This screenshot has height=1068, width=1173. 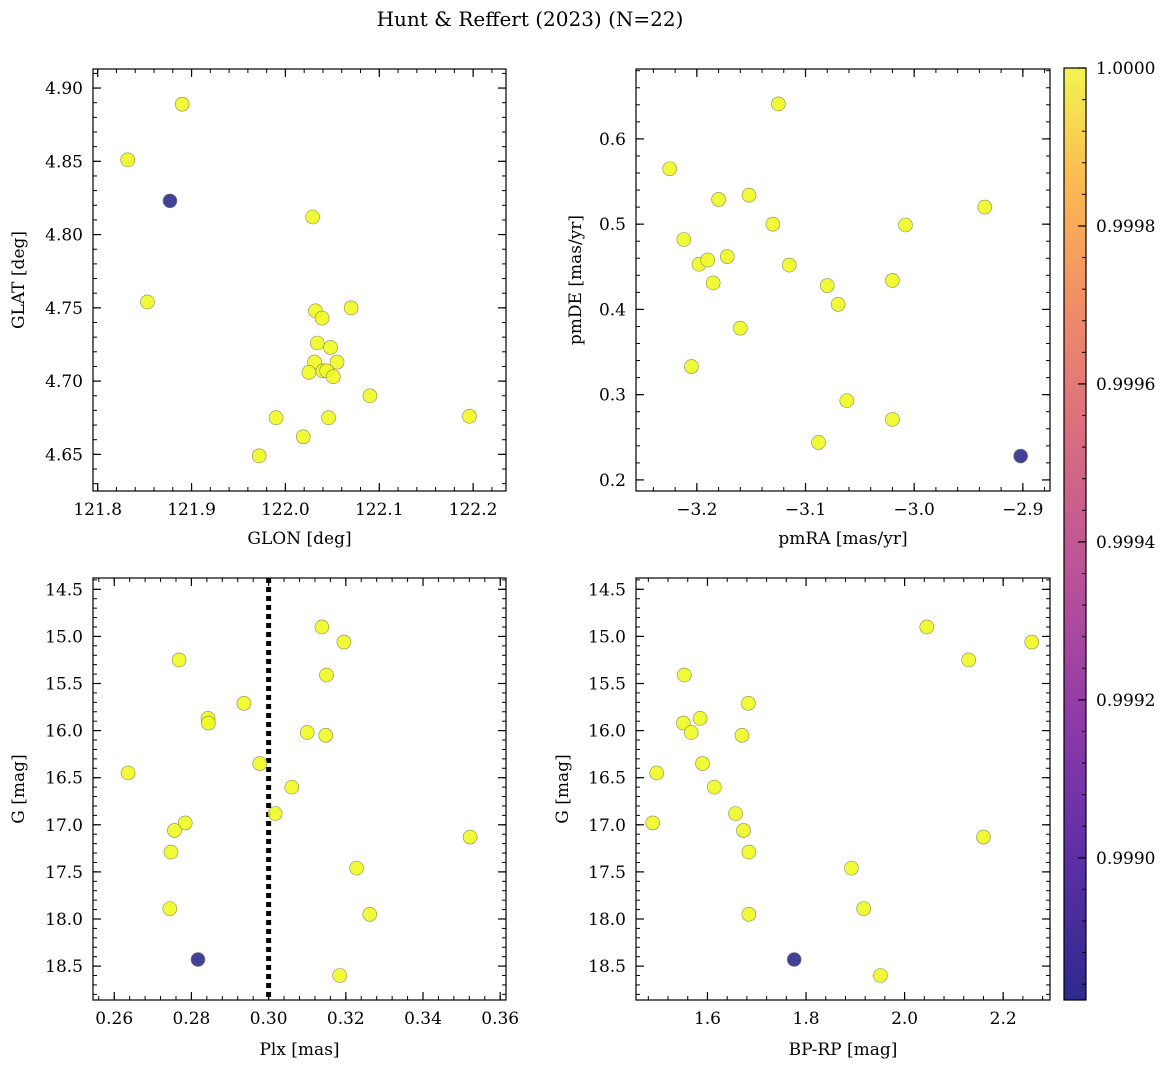 What do you see at coordinates (1075, 534) in the screenshot?
I see `colorbar-gradient` at bounding box center [1075, 534].